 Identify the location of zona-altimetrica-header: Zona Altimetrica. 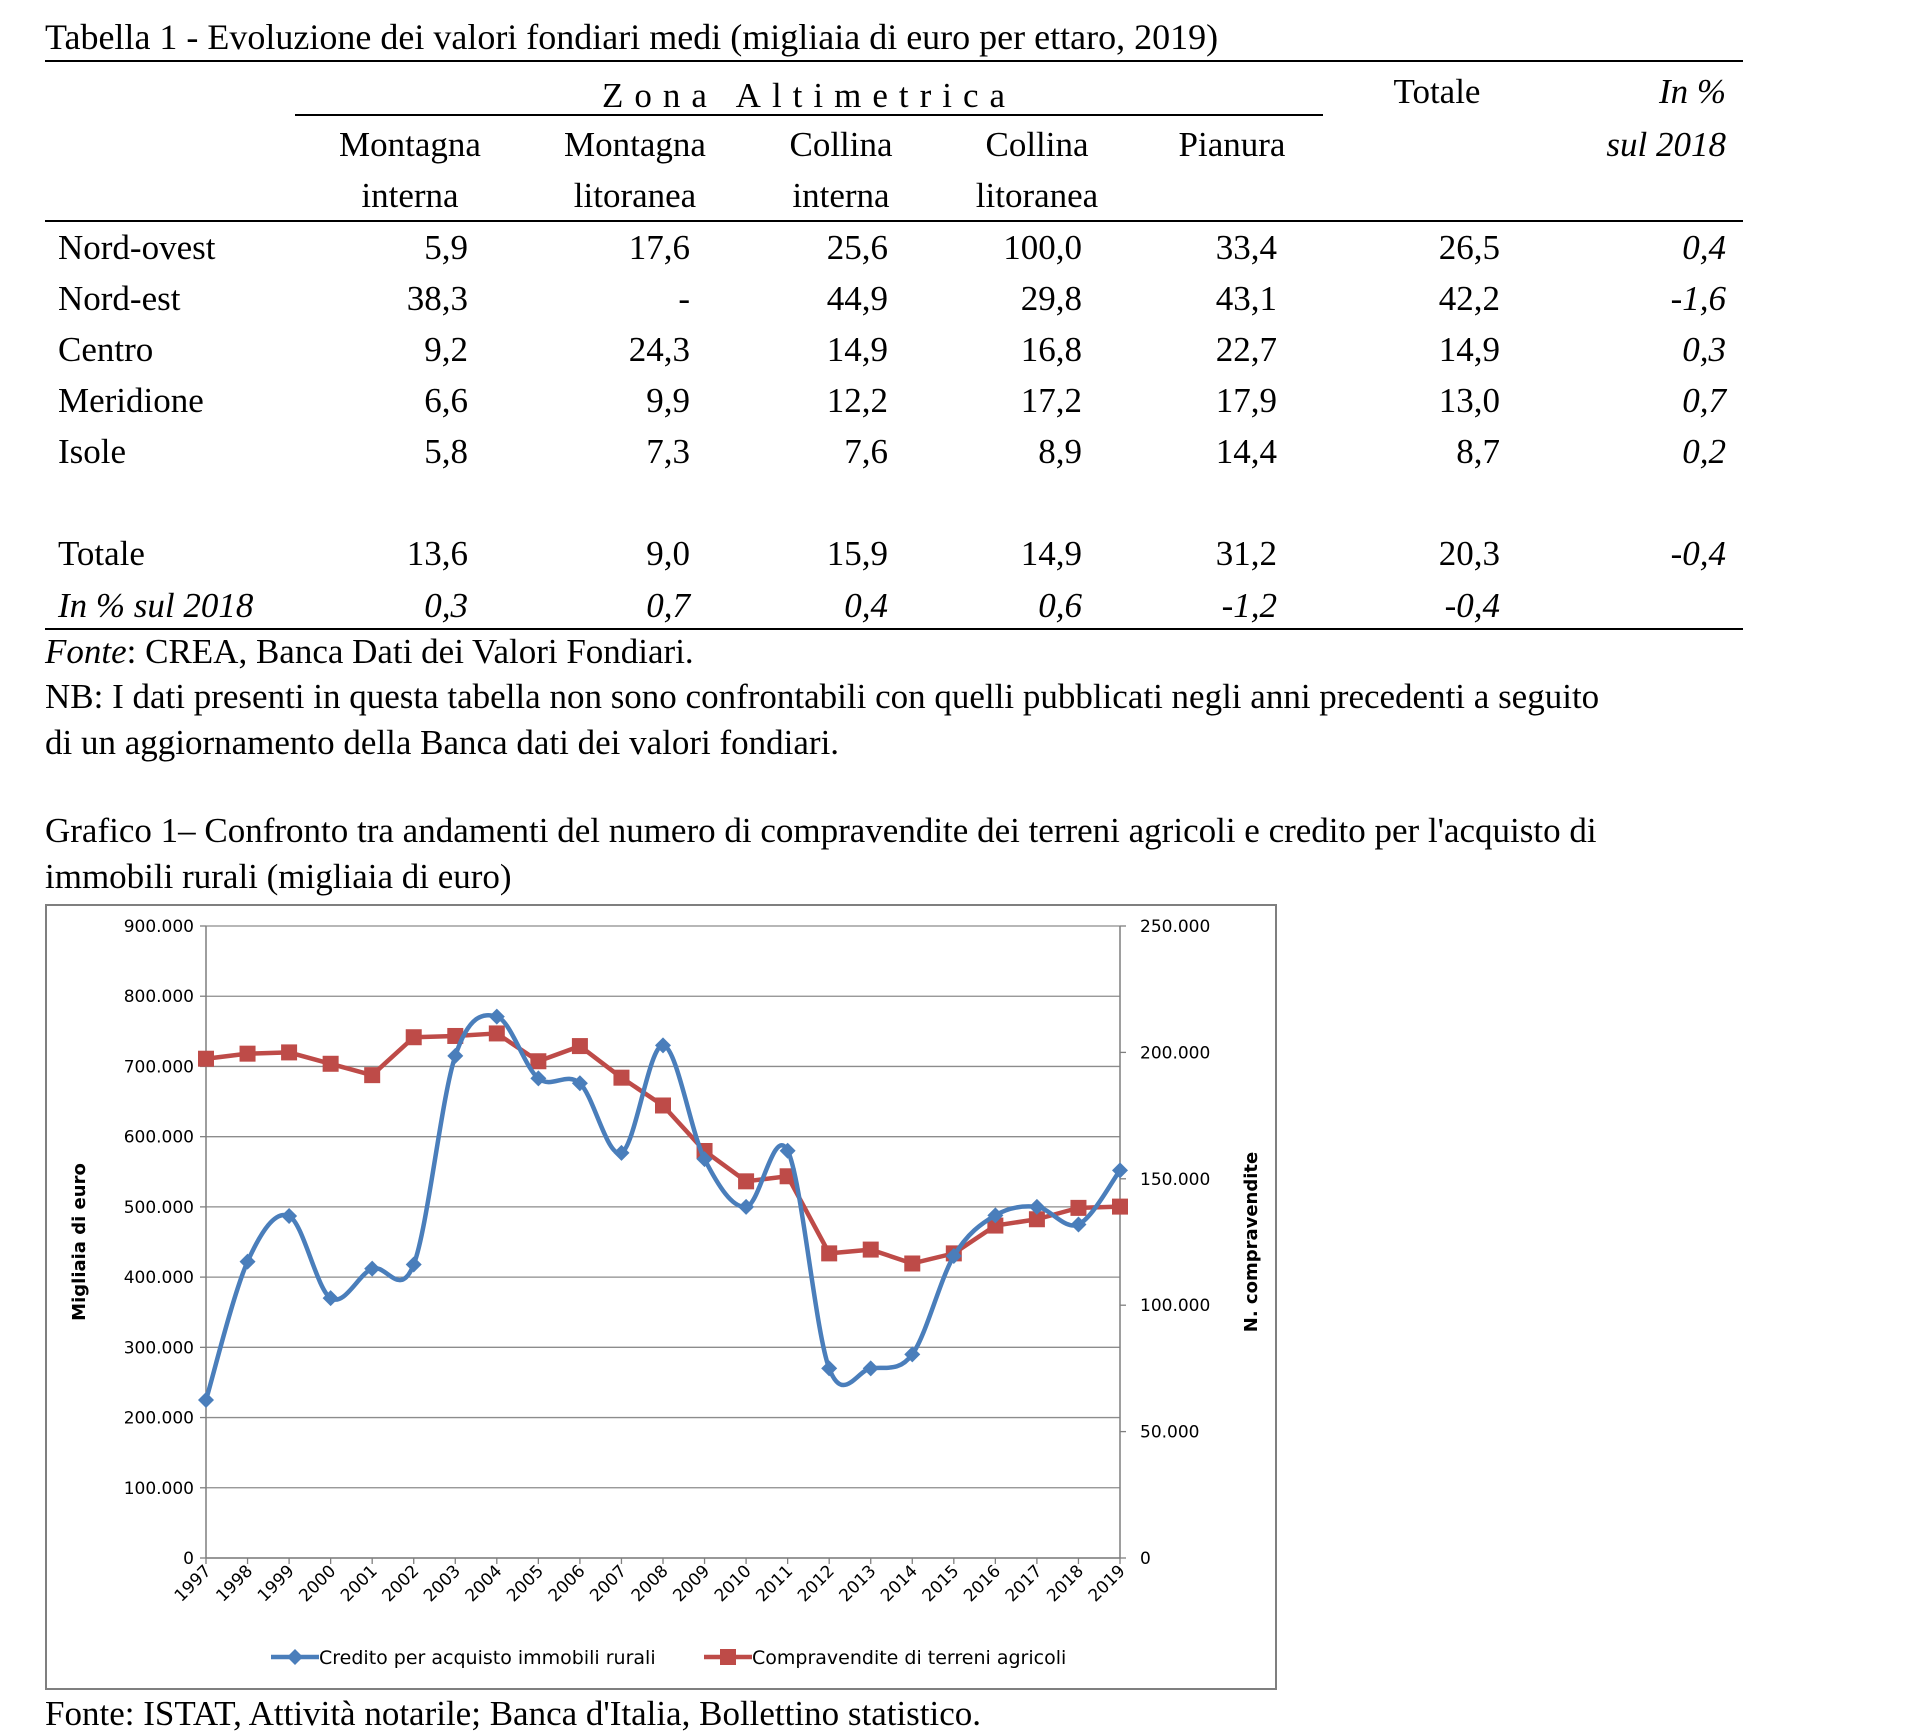
(809, 95).